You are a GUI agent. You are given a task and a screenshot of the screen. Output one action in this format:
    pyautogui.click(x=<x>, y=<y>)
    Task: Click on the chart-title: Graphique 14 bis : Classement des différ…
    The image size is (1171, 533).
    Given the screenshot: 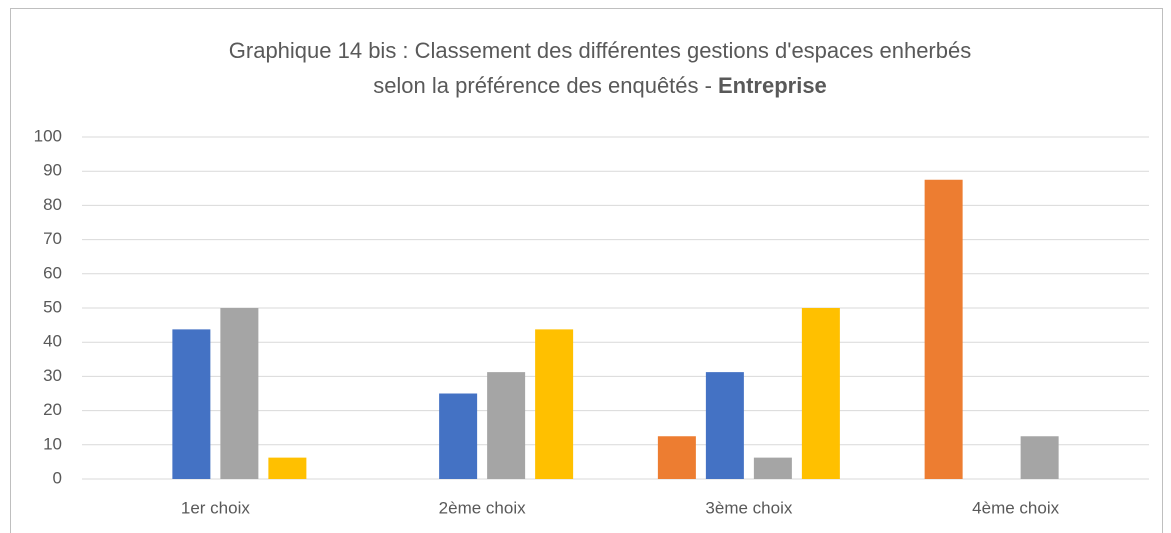 What is the action you would take?
    pyautogui.click(x=600, y=50)
    